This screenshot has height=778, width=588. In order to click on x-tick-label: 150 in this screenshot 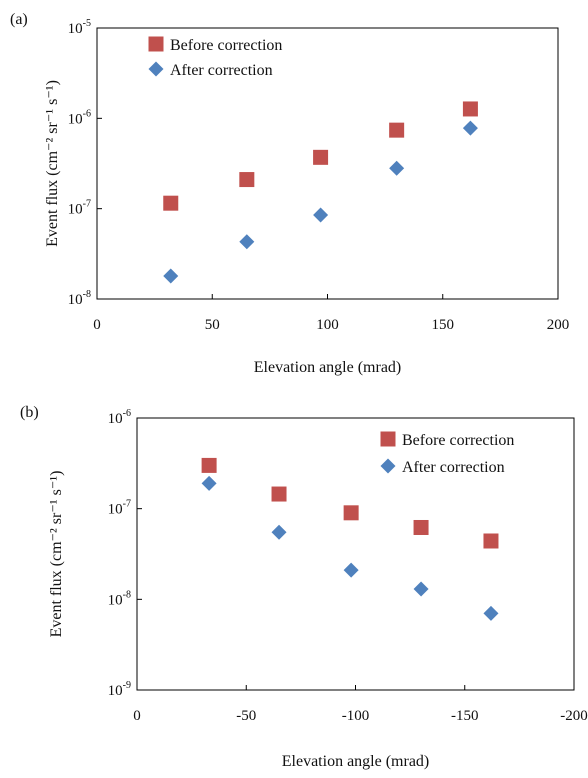, I will do `click(443, 325)`.